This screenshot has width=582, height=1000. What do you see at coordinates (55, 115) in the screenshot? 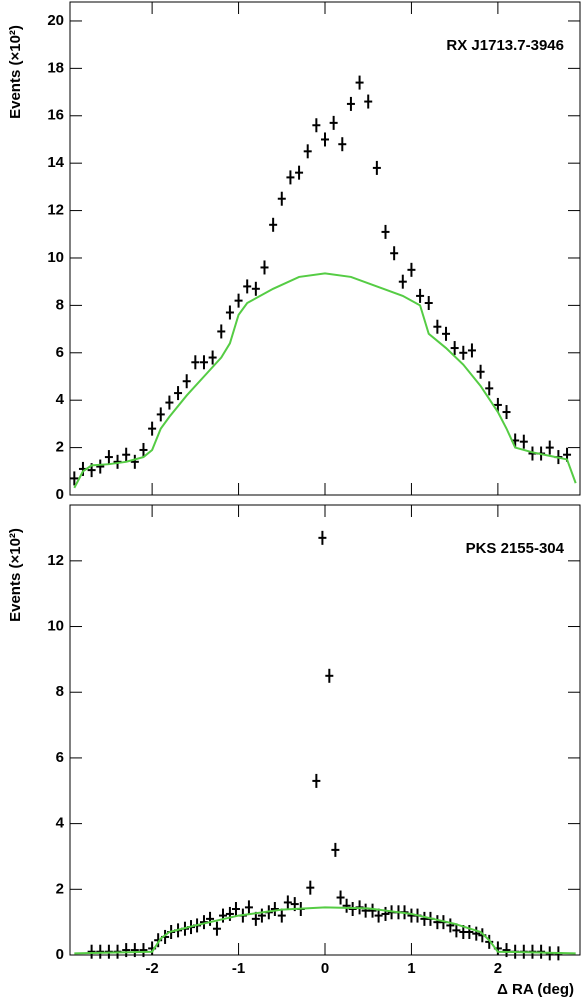
I see `y-tick-label: 16` at bounding box center [55, 115].